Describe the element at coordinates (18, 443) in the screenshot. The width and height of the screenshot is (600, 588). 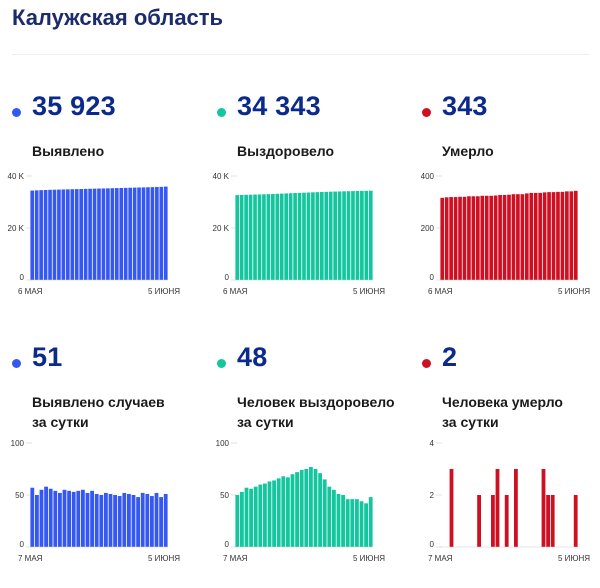
I see `y-tick-label: 100` at that location.